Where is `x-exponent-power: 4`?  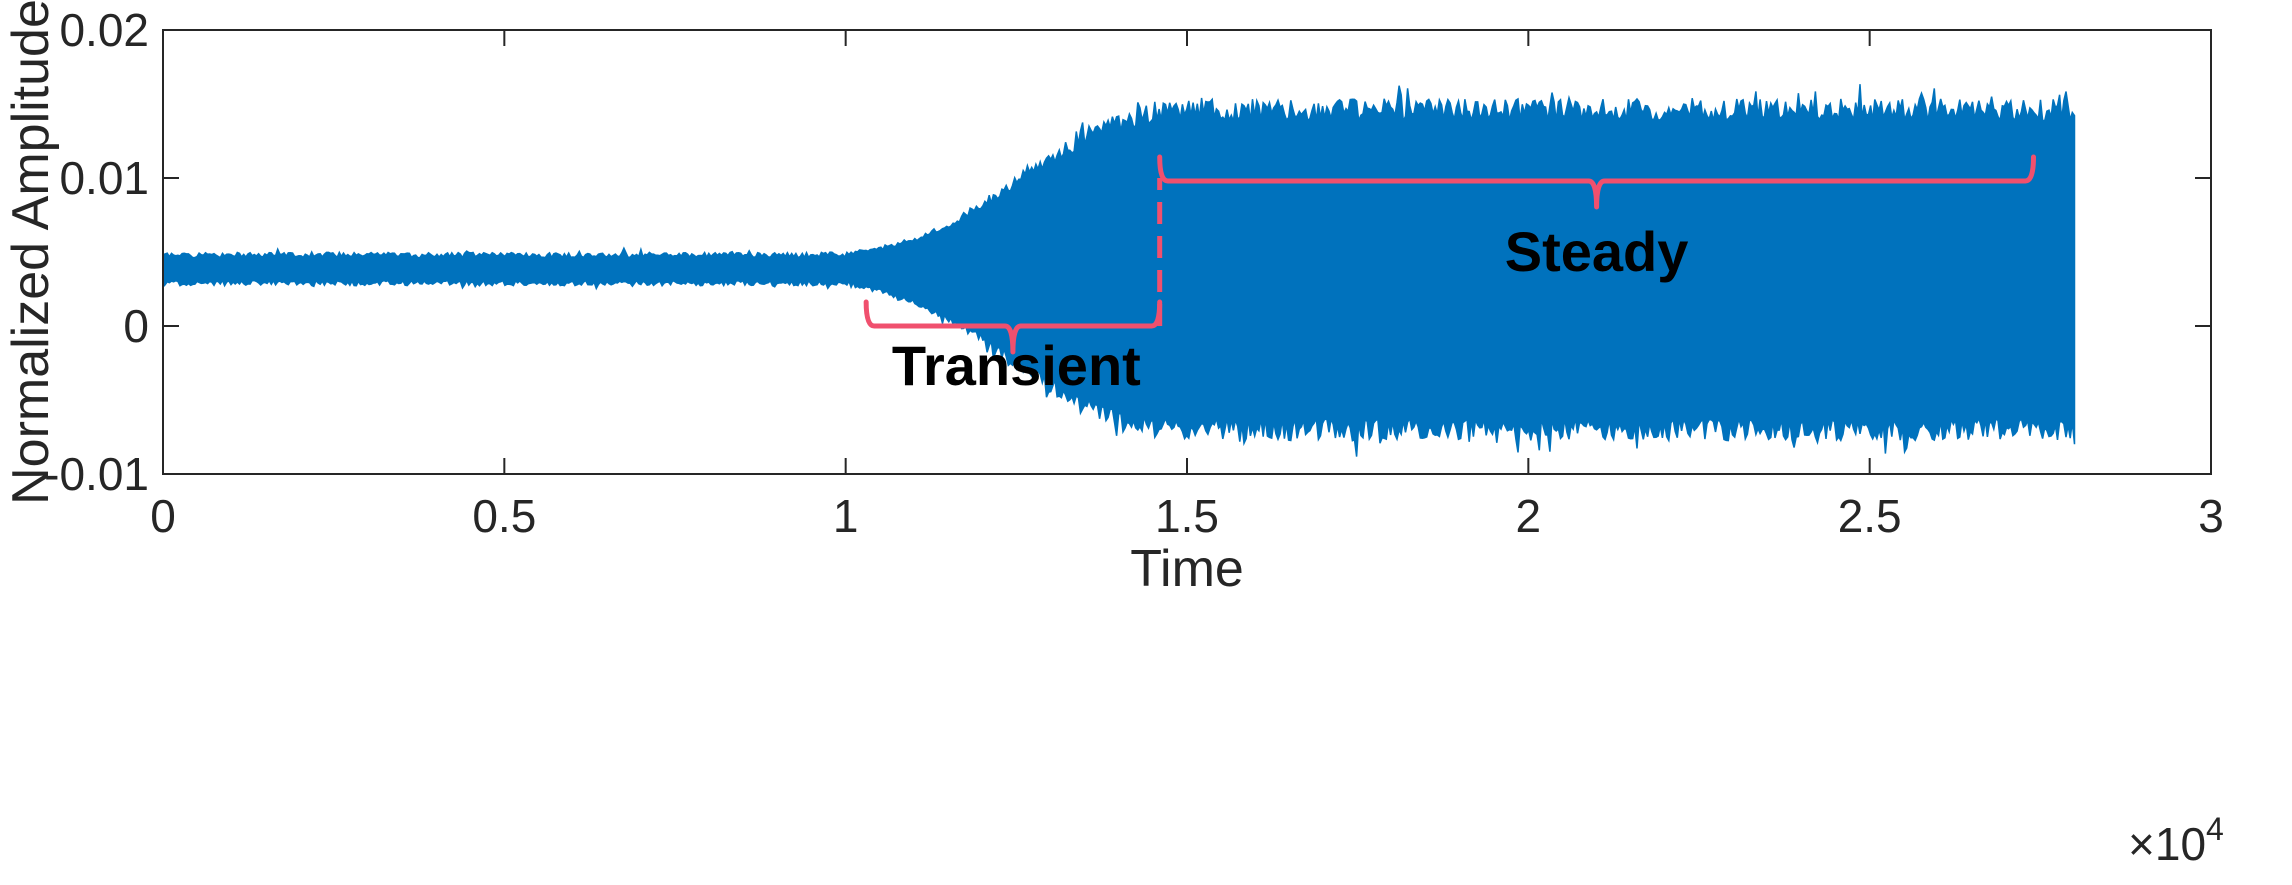 x-exponent-power: 4 is located at coordinates (2215, 829).